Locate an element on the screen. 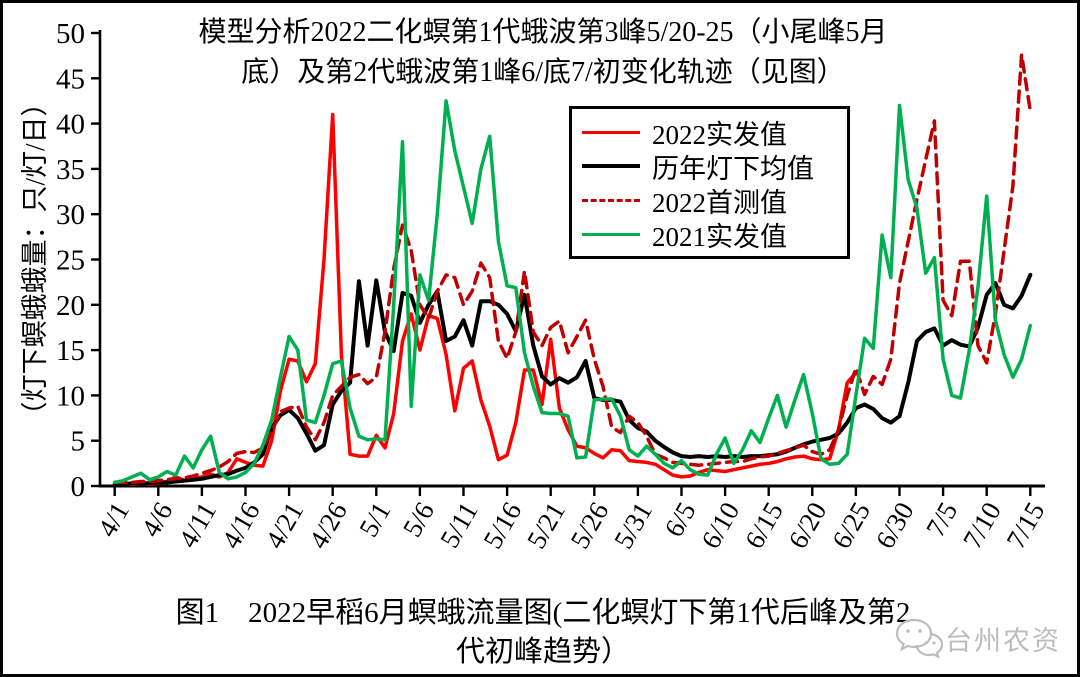  svg-text: 50 is located at coordinates (70, 34).